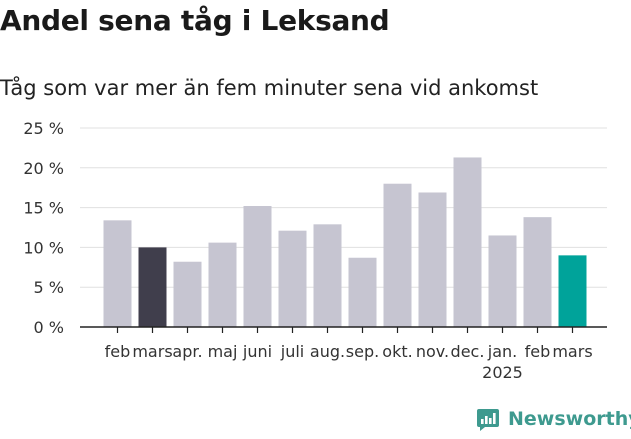  Describe the element at coordinates (187, 351) in the screenshot. I see `x-tick-label: apr.` at that location.